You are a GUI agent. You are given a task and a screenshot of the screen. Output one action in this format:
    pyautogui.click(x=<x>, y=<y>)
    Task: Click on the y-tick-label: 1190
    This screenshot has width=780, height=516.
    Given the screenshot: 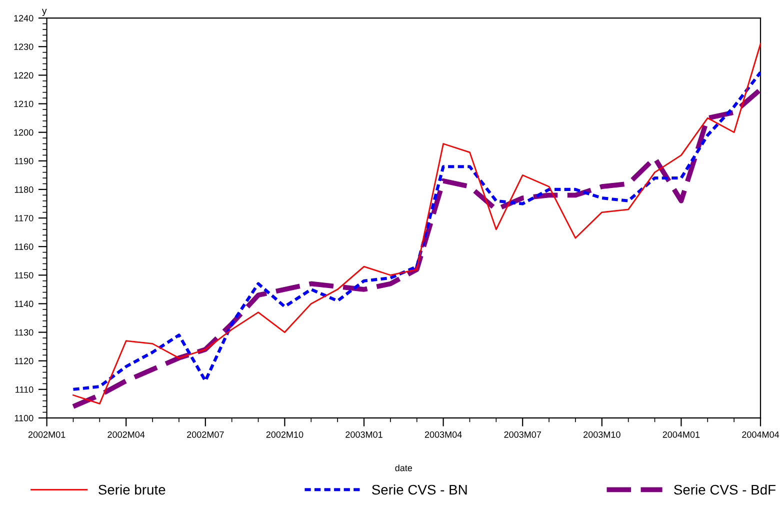 What is the action you would take?
    pyautogui.click(x=24, y=161)
    